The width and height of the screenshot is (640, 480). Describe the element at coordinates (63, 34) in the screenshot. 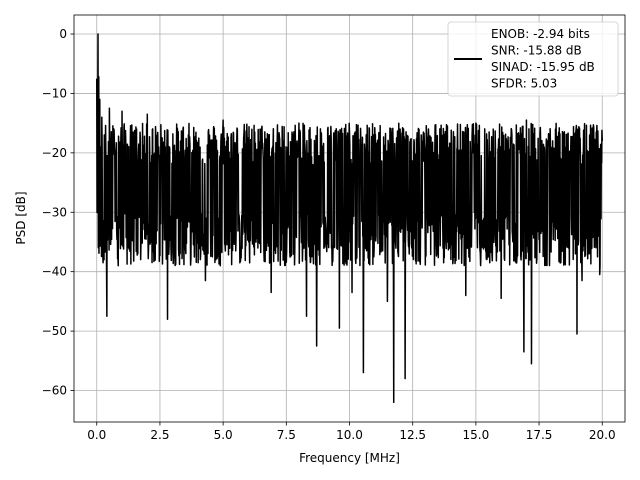

I see `y-tick-label: 0` at that location.